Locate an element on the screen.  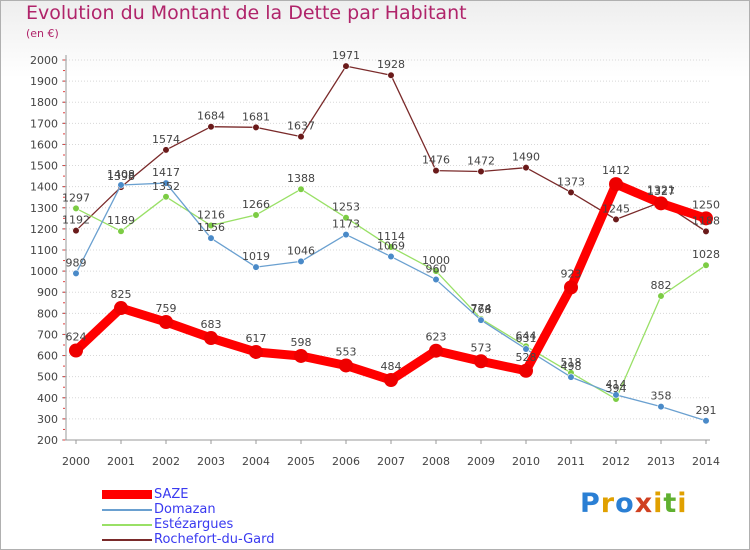
data-label: 644 is located at coordinates (526, 335).